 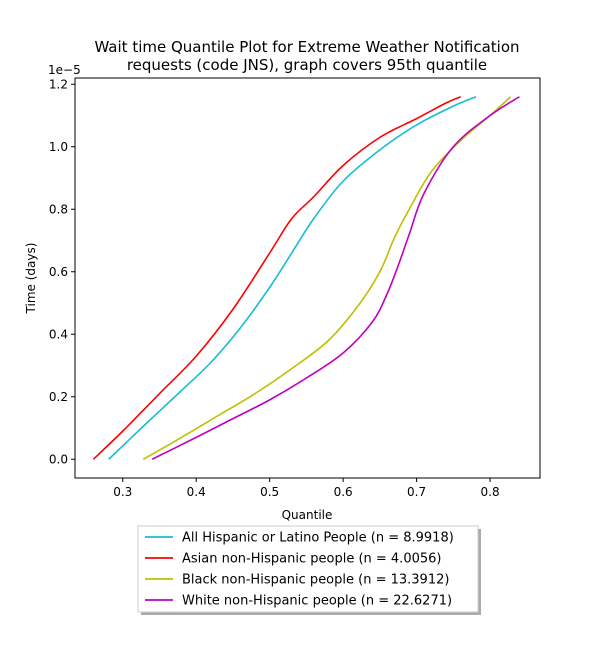 What do you see at coordinates (315, 580) in the screenshot?
I see `legend-label-3: Black non-Hispanic people (n = 13.3912)` at bounding box center [315, 580].